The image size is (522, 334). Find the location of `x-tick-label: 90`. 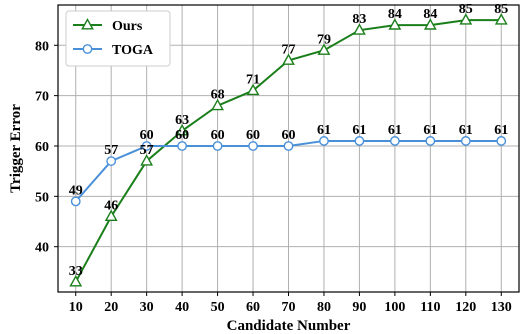

x-tick-label: 90 is located at coordinates (359, 307).